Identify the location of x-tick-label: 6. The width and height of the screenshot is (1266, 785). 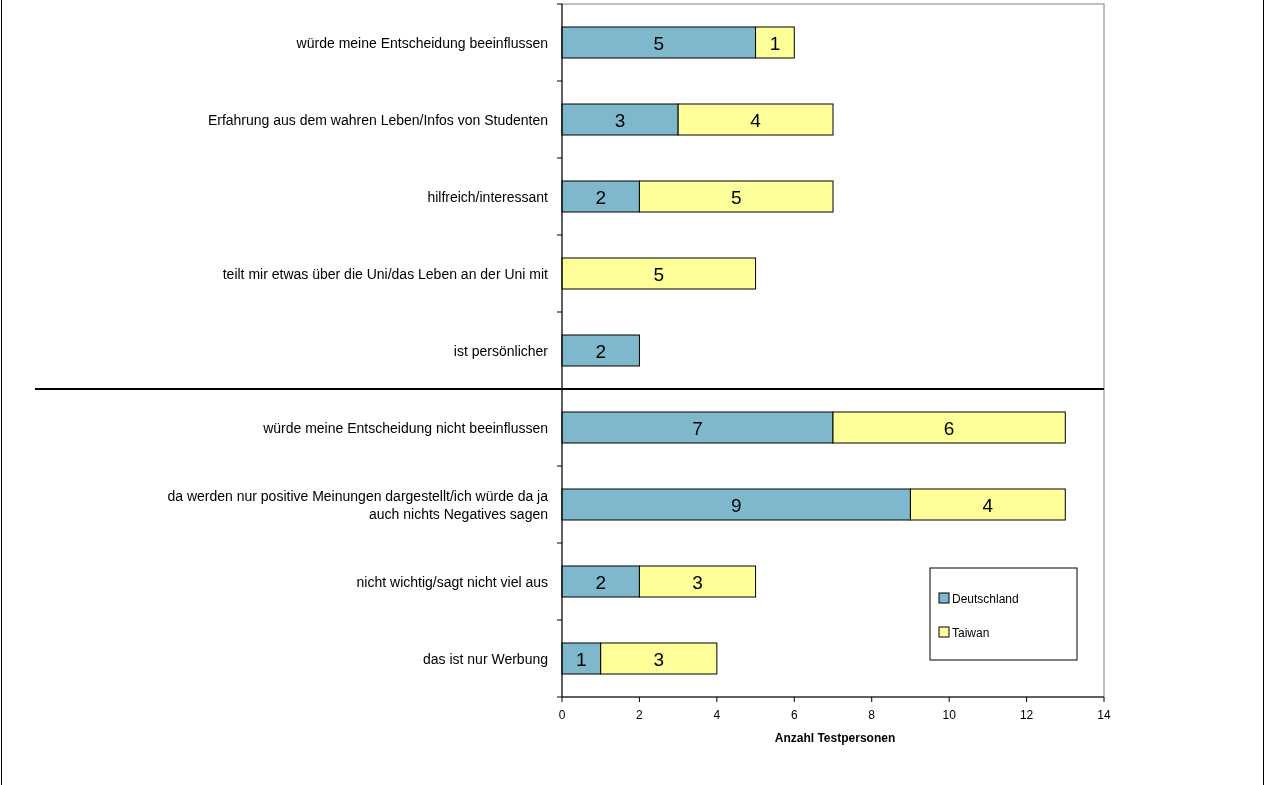
(794, 715).